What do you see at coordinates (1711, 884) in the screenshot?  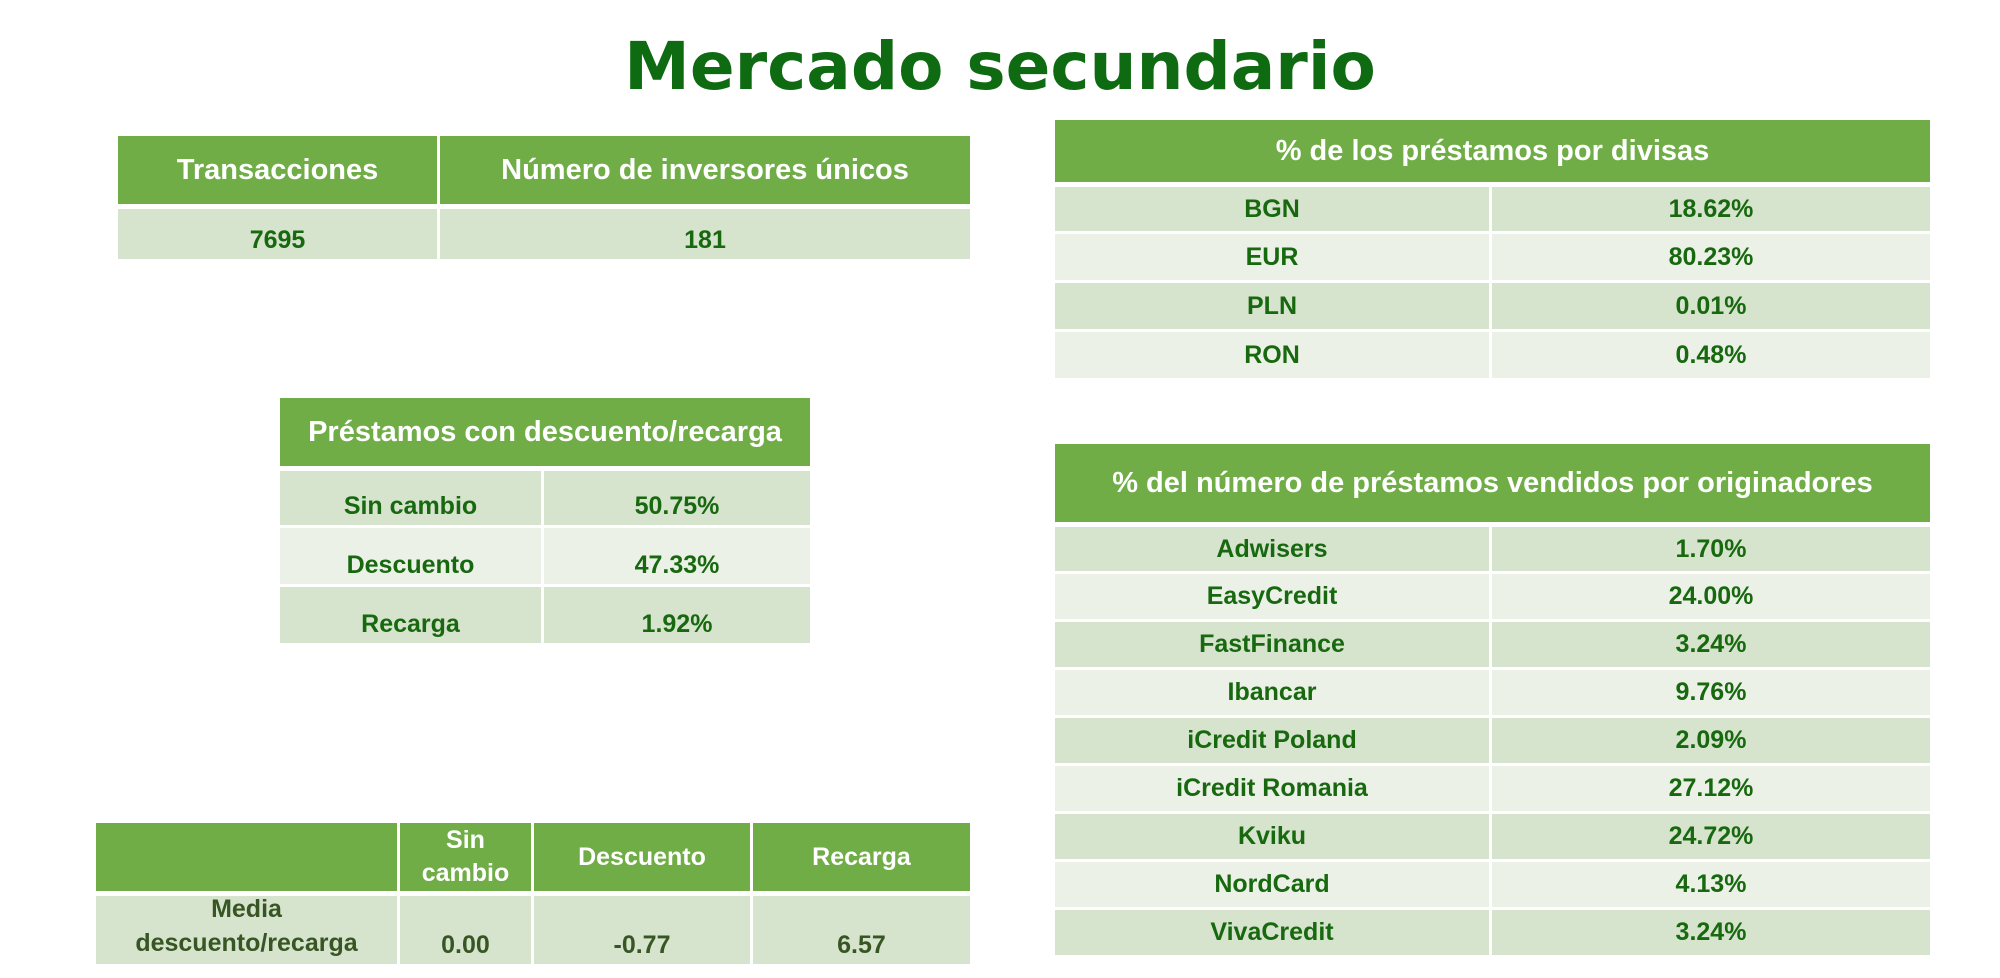 I see `originator-value: 4.13%` at bounding box center [1711, 884].